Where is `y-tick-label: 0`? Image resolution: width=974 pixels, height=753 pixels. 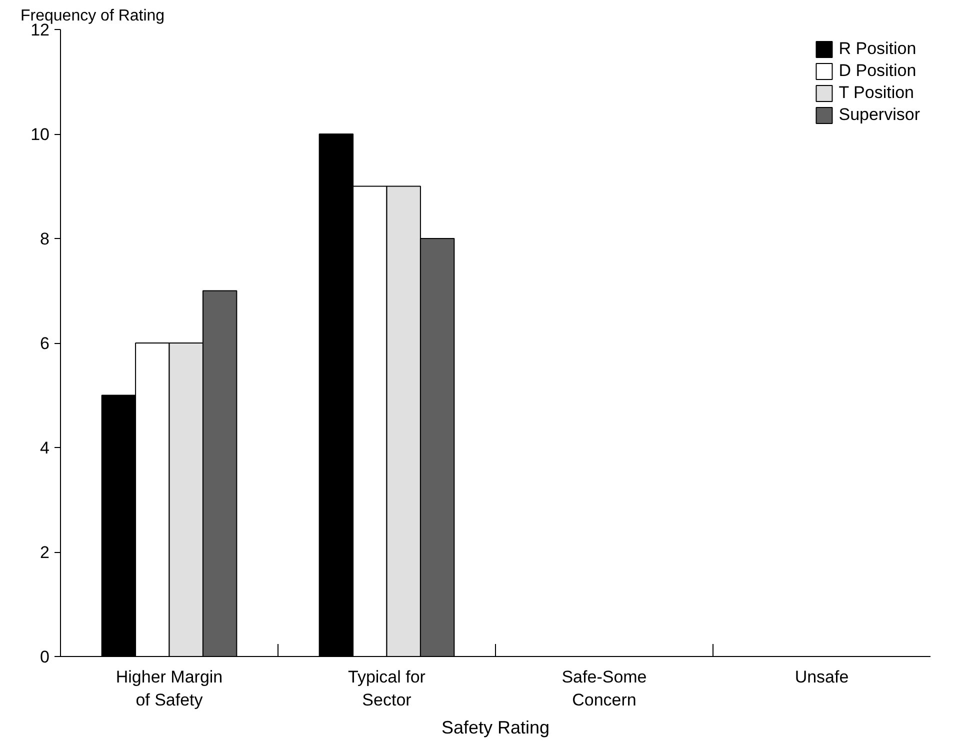
y-tick-label: 0 is located at coordinates (45, 657).